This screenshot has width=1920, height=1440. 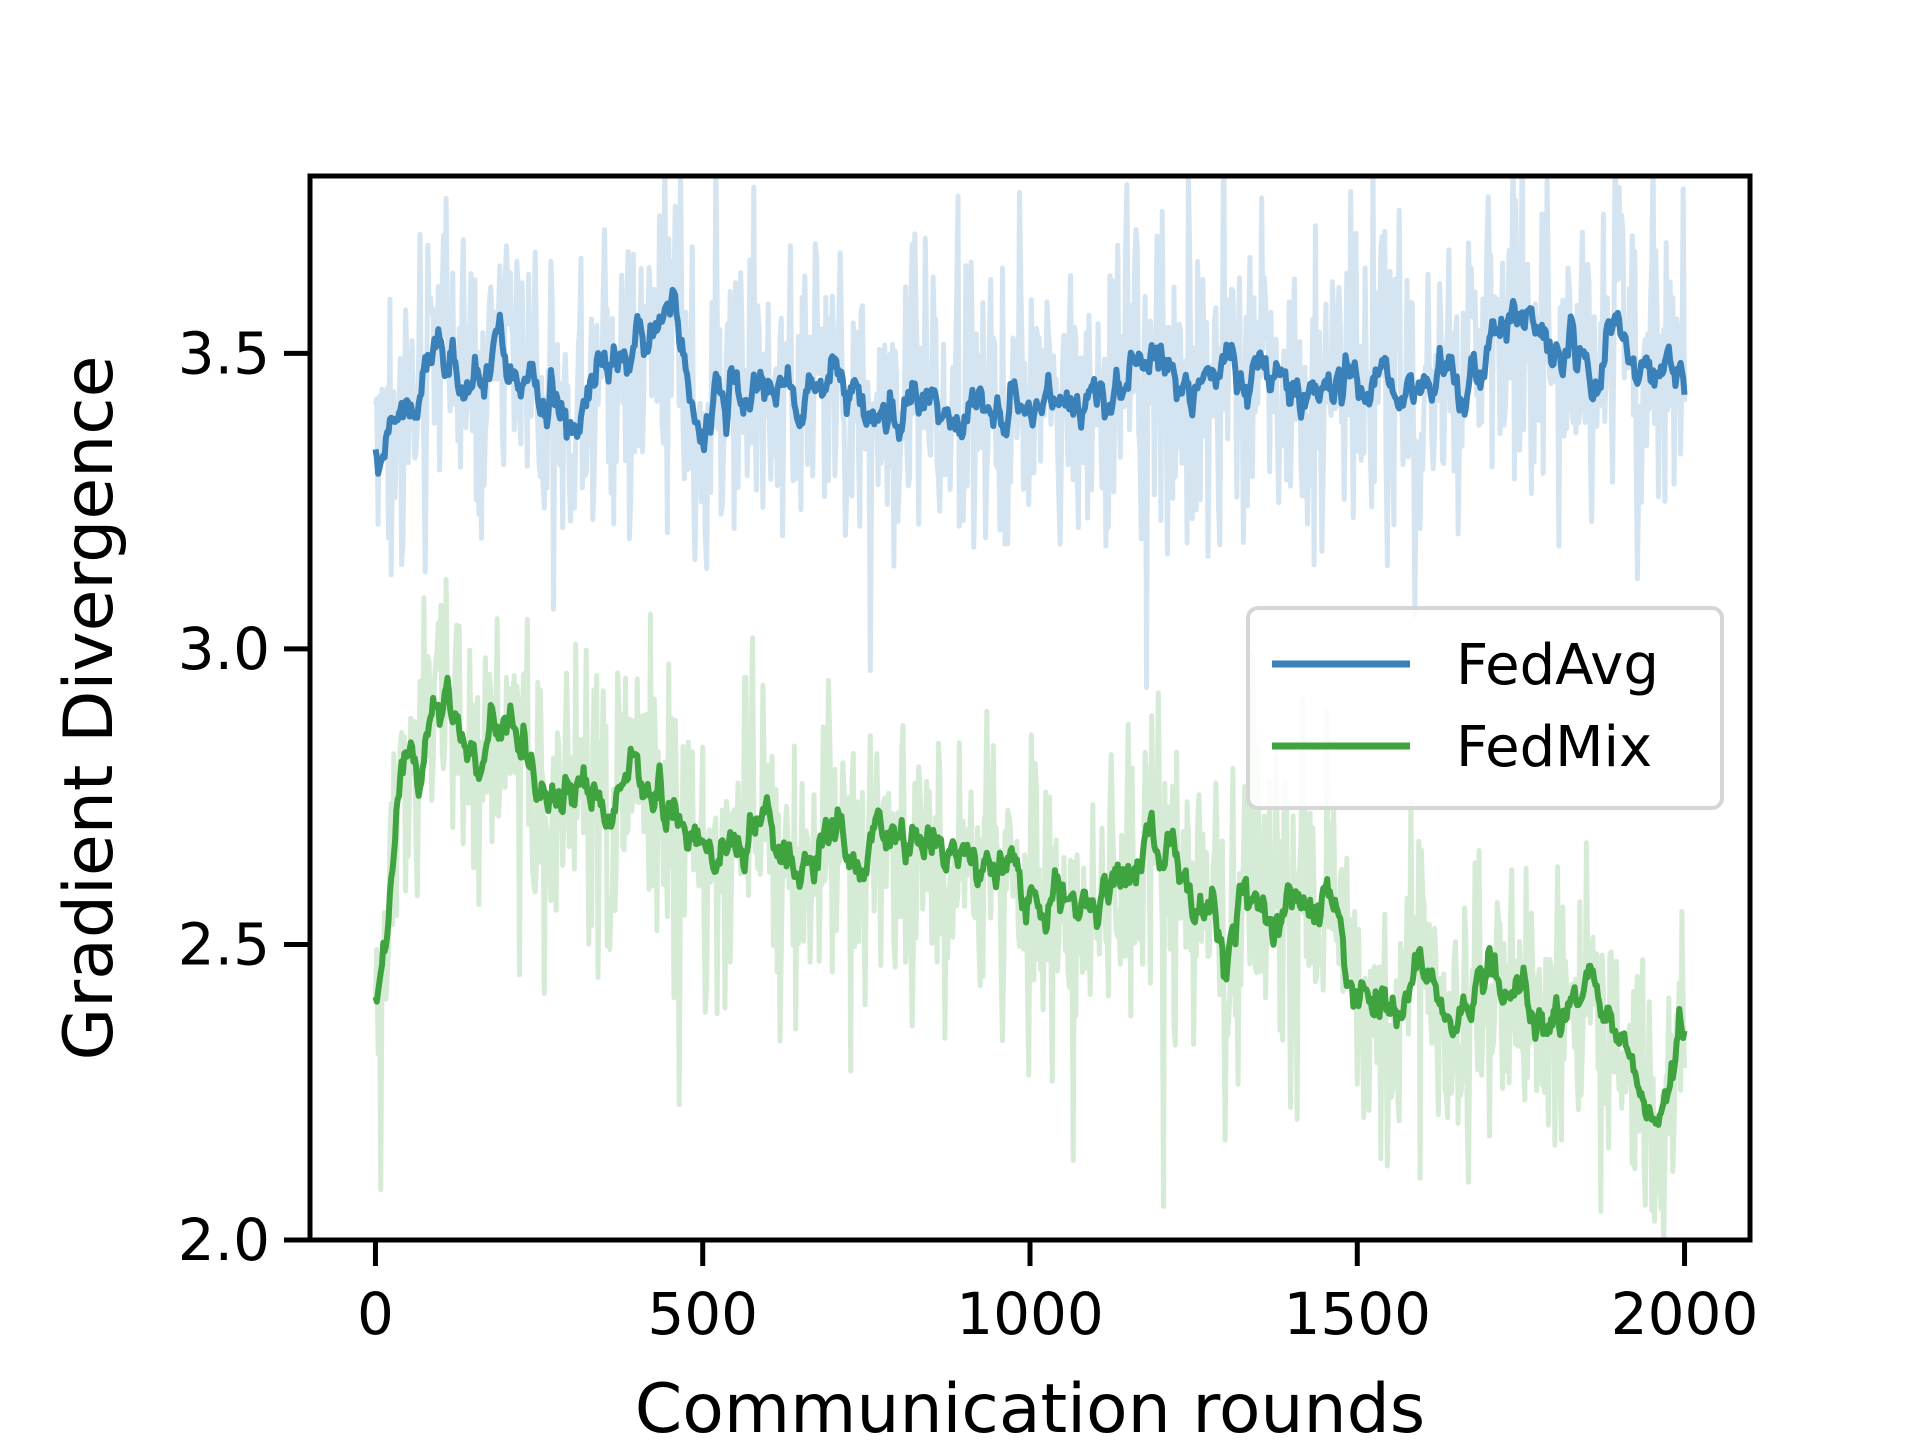 I want to click on x-tick-label: 500, so click(x=702, y=1314).